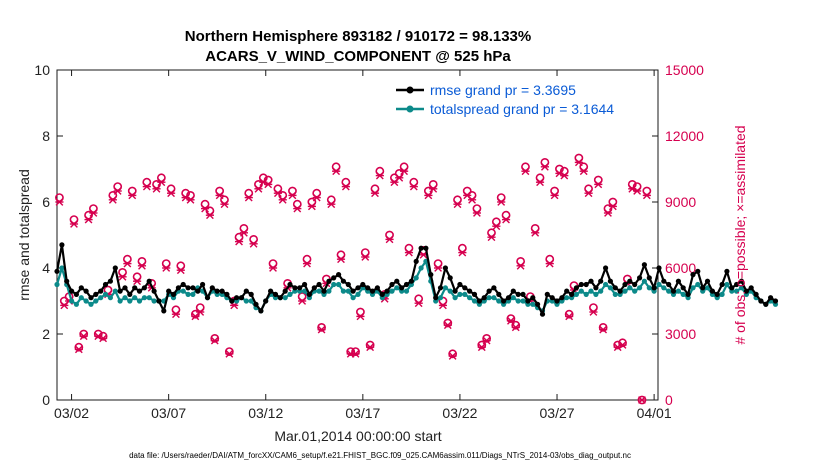  Describe the element at coordinates (678, 235) in the screenshot. I see `right-axis: 0 3000 6000 9000 12000 15000` at that location.